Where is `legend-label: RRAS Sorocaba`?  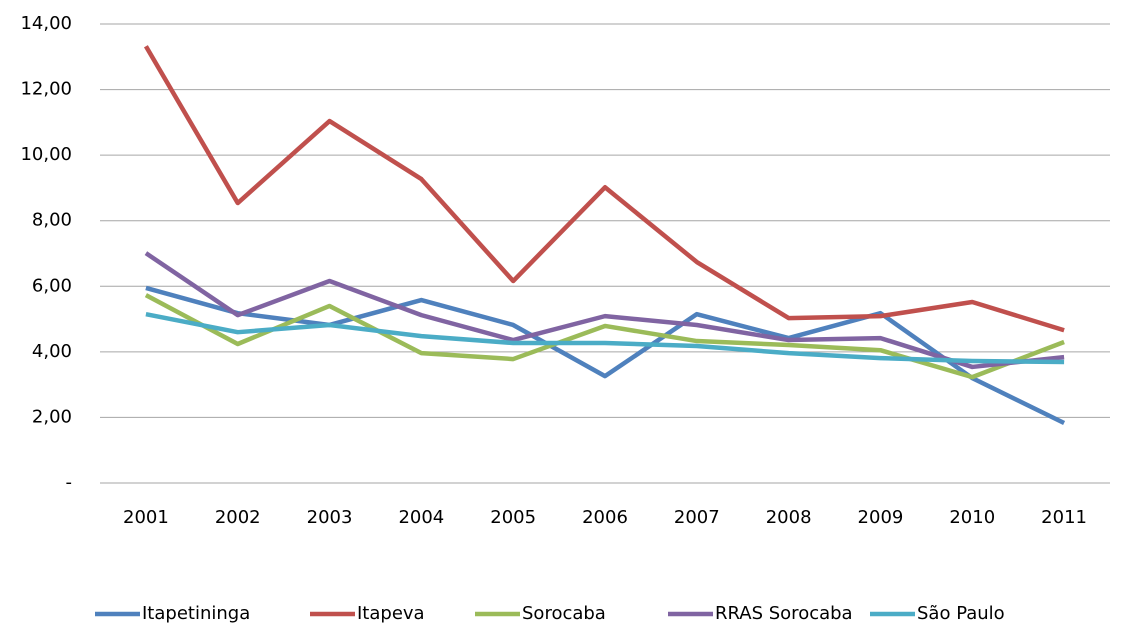
legend-label: RRAS Sorocaba is located at coordinates (784, 613).